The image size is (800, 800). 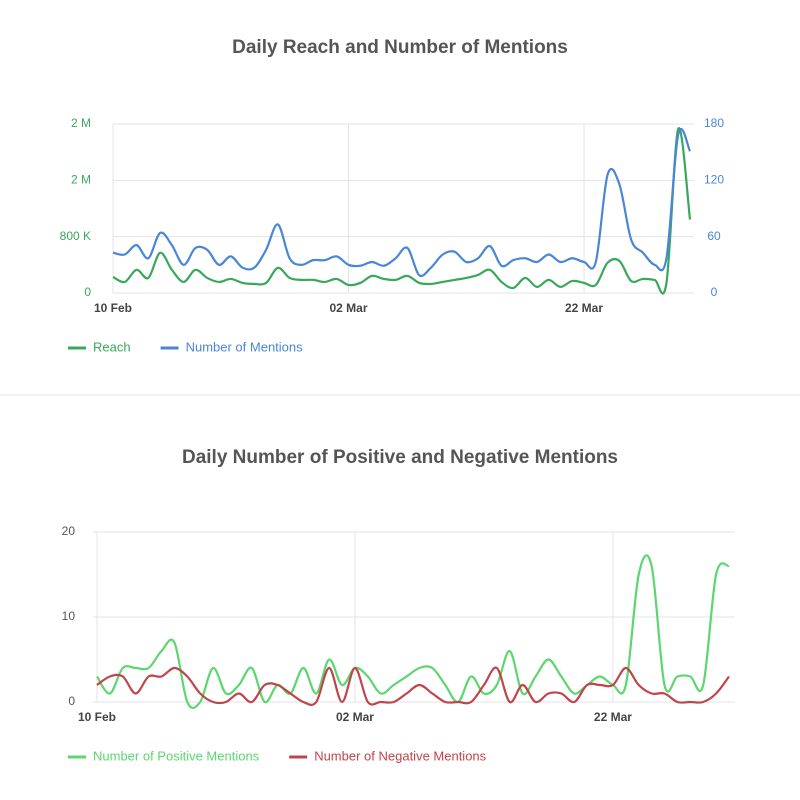 What do you see at coordinates (245, 346) in the screenshot?
I see `legend-label: Number of Mentions` at bounding box center [245, 346].